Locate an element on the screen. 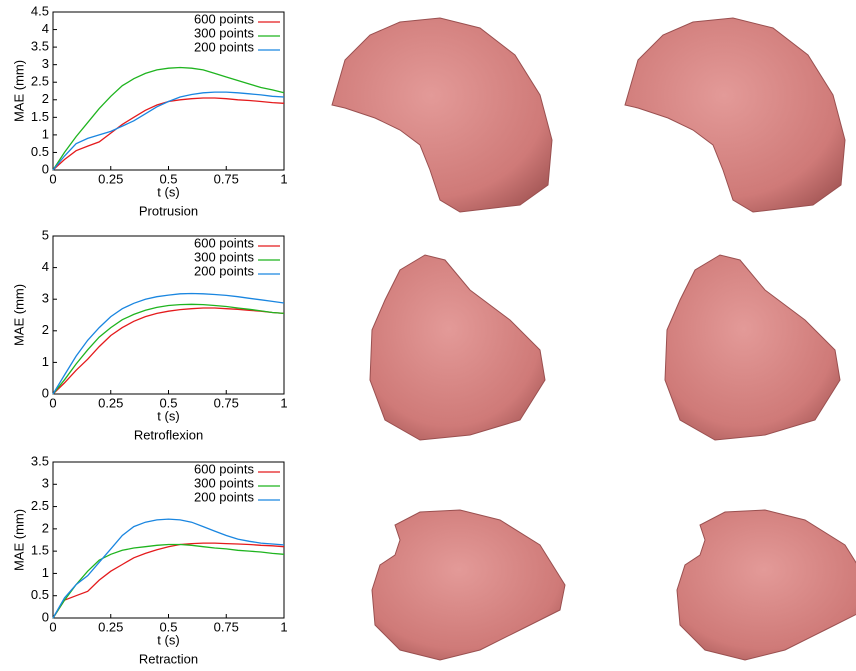 This screenshot has width=856, height=671. chart-title: Retroflexion is located at coordinates (168, 434).